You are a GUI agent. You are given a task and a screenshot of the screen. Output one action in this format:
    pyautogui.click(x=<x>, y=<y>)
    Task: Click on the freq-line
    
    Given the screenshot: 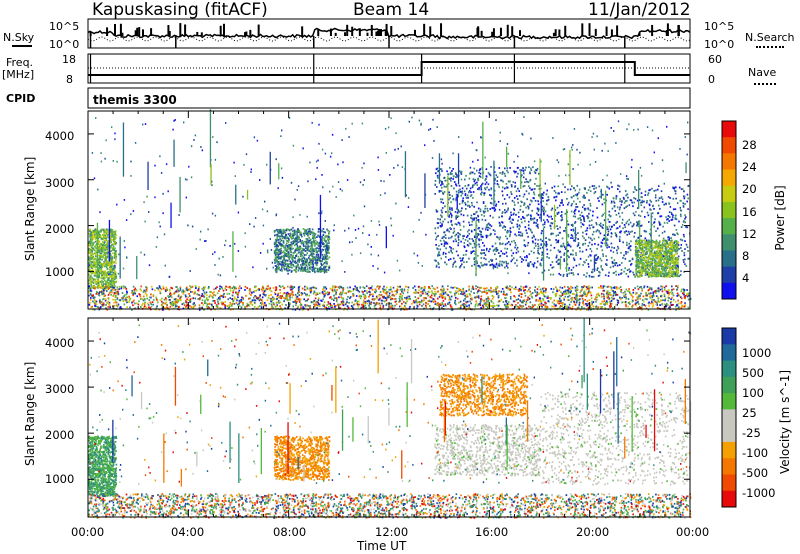 What is the action you would take?
    pyautogui.click(x=389, y=68)
    